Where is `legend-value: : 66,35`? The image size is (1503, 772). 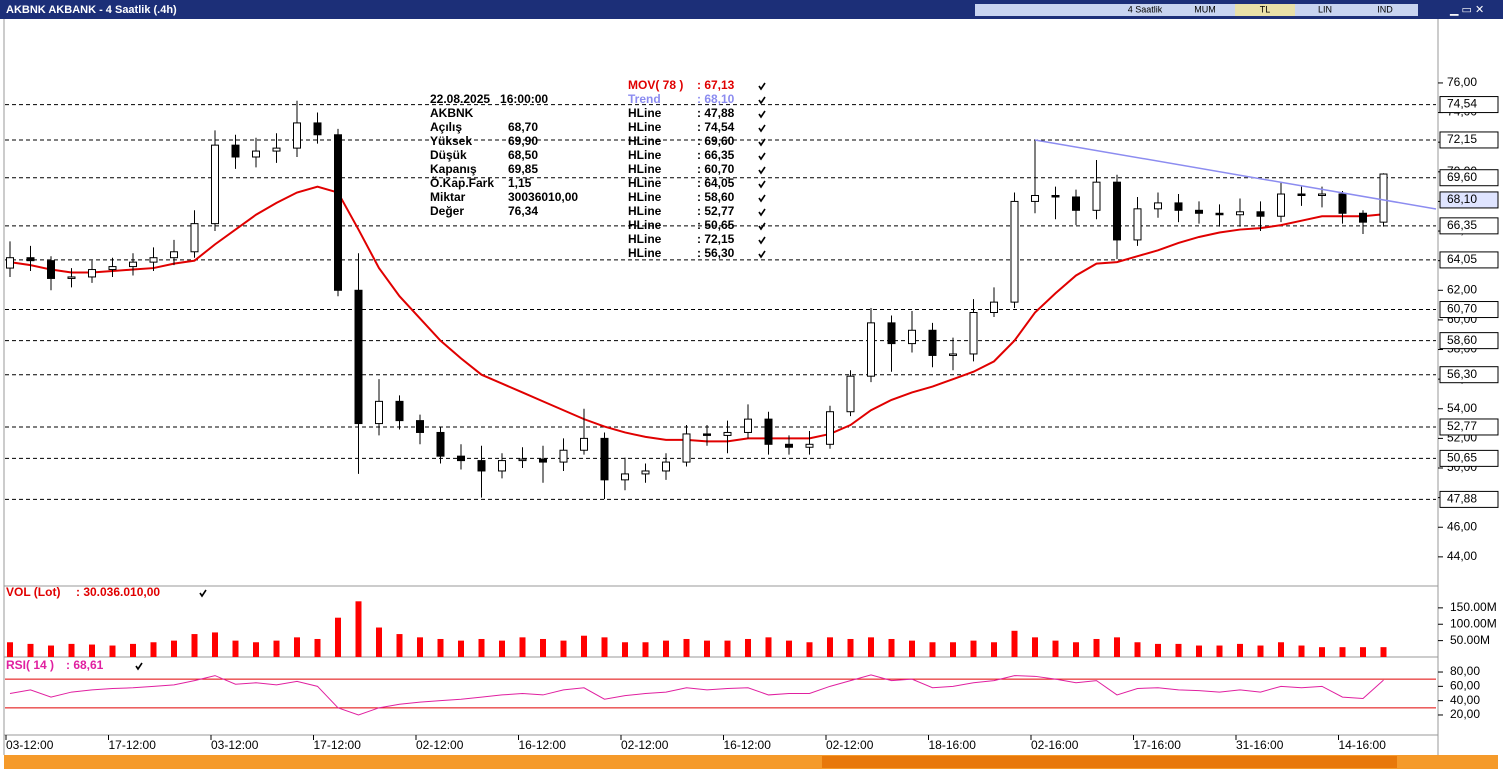 legend-value: : 66,35 is located at coordinates (716, 155).